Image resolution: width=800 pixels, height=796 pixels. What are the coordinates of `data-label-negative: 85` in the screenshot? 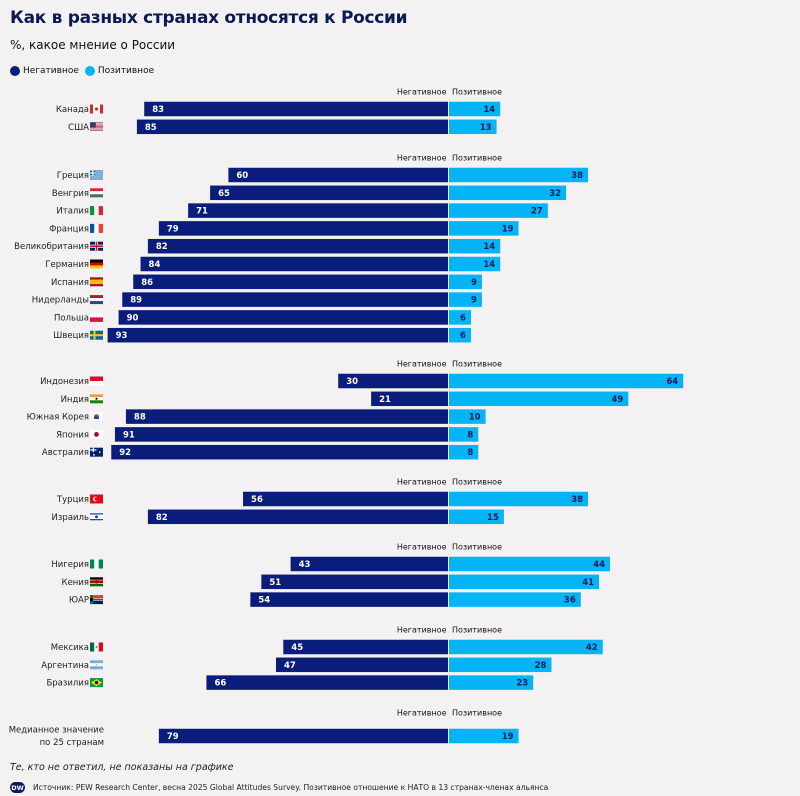 It's located at (151, 128).